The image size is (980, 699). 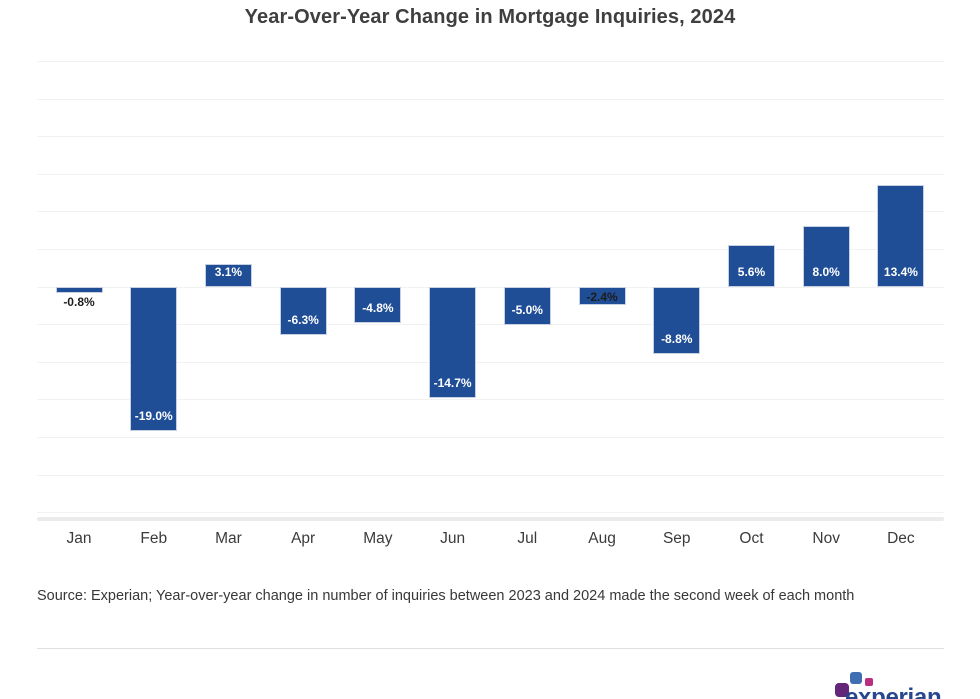 I want to click on bar-apr, so click(x=303, y=311).